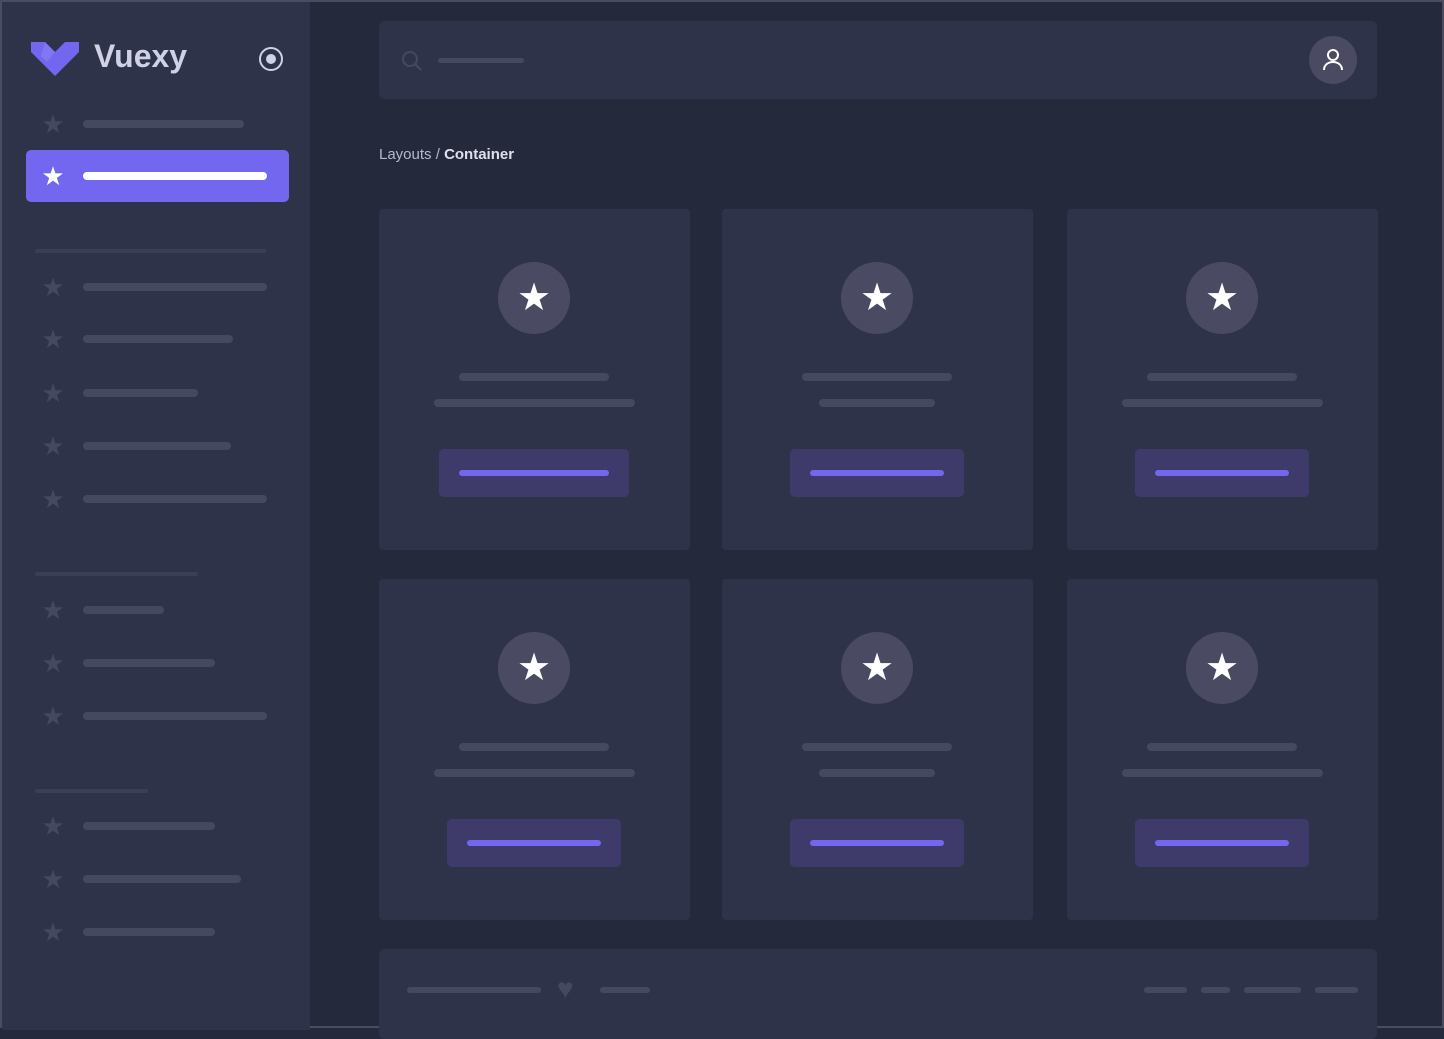  What do you see at coordinates (479, 154) in the screenshot?
I see `breadcrumb-current: Container` at bounding box center [479, 154].